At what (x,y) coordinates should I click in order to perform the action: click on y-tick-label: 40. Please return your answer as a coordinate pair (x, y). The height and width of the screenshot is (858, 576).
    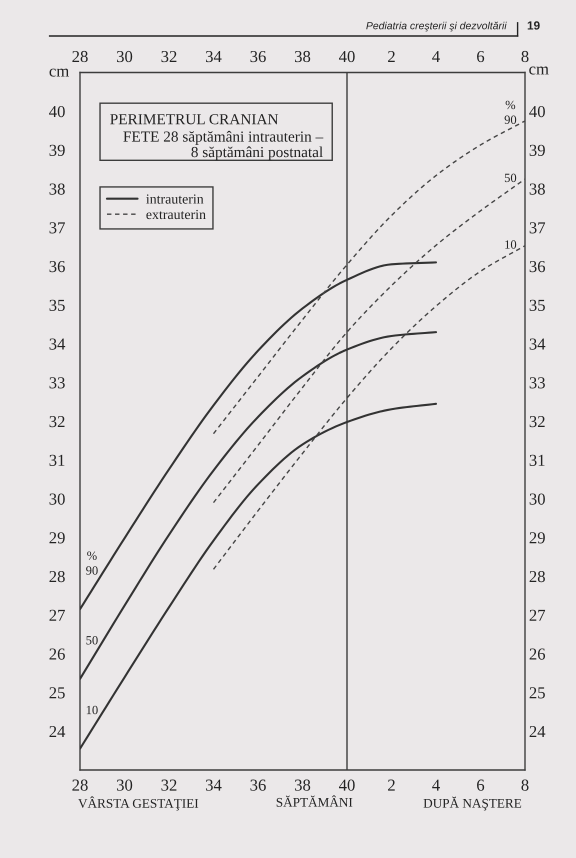
    Looking at the image, I should click on (57, 112).